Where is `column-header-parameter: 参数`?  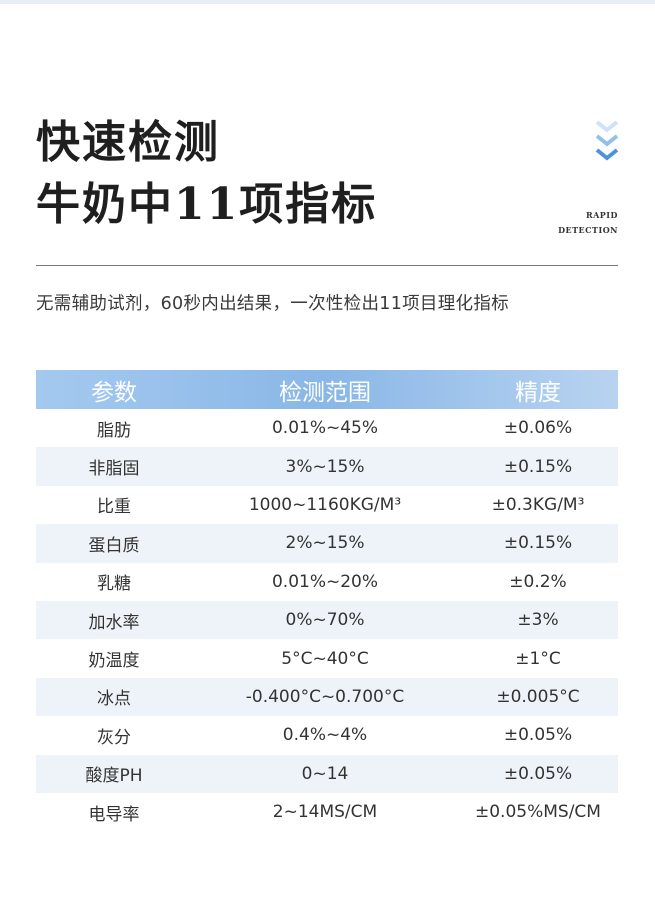 column-header-parameter: 参数 is located at coordinates (114, 392).